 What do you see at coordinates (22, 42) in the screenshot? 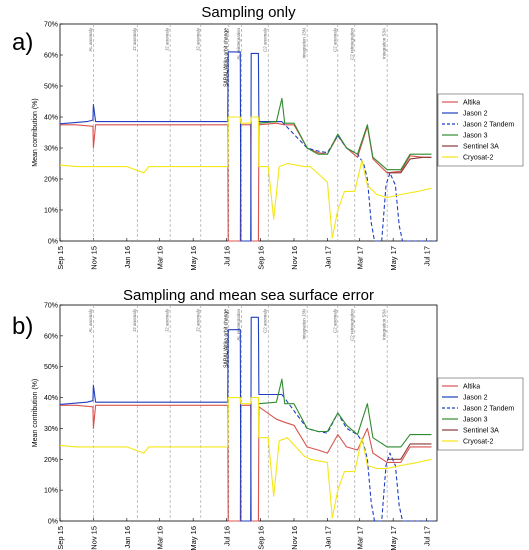
I see `panel-letter: a)` at bounding box center [22, 42].